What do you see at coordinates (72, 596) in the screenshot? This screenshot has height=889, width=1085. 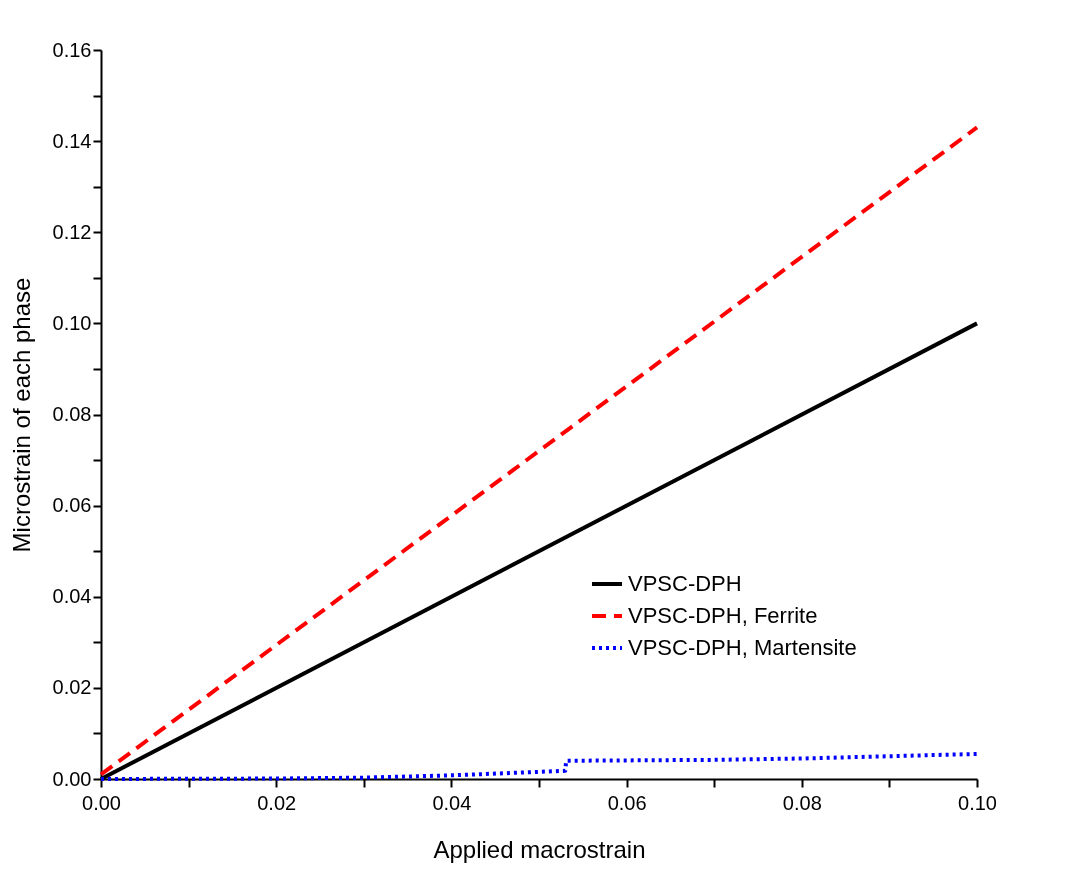 I see `y-tick-label: 0.04` at bounding box center [72, 596].